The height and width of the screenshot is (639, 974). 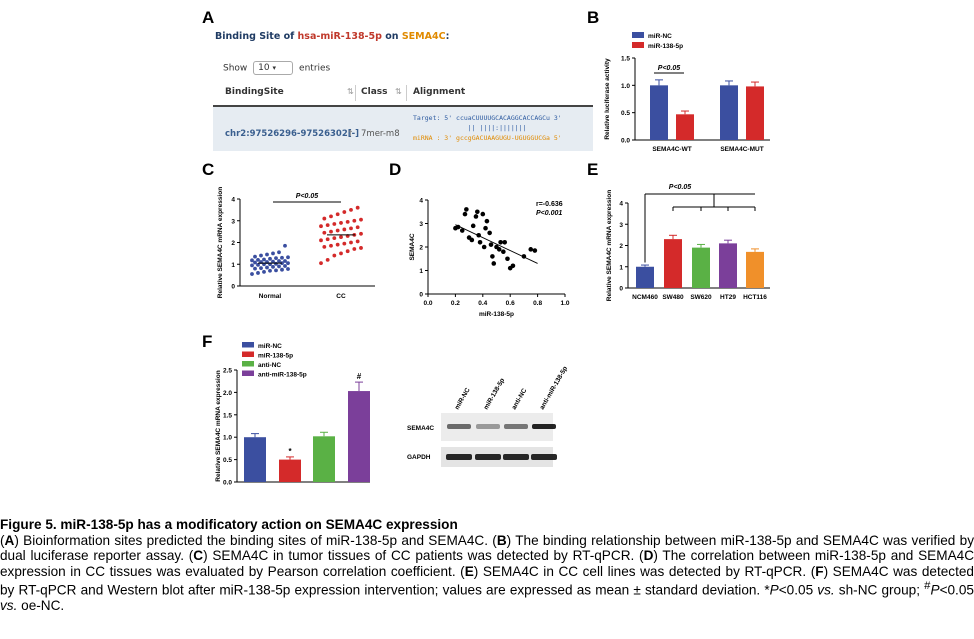 What do you see at coordinates (455, 303) in the screenshot?
I see `x-tick-label: 0.2` at bounding box center [455, 303].